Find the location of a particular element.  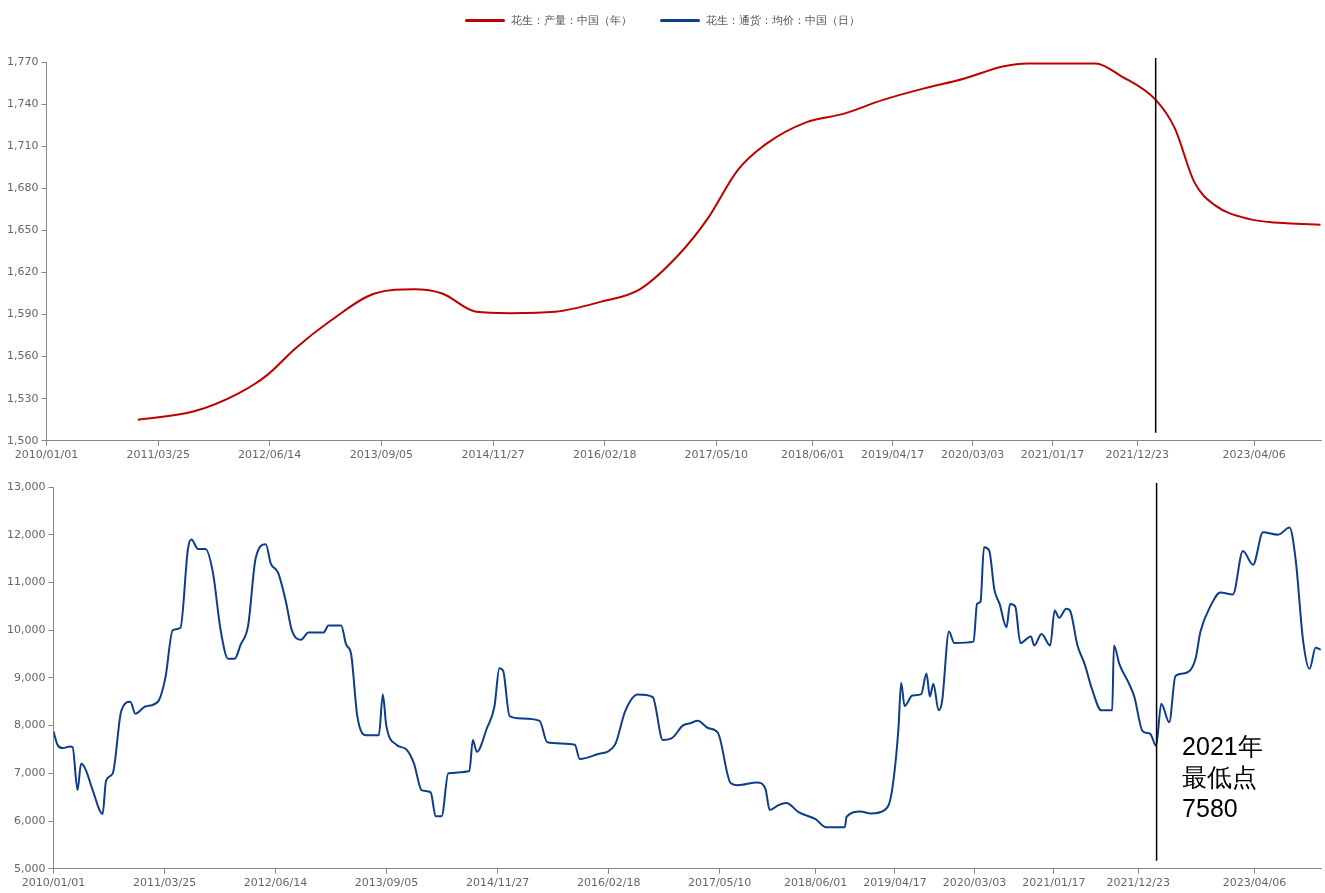

y-tick-label: 12,000 is located at coordinates (26, 534).